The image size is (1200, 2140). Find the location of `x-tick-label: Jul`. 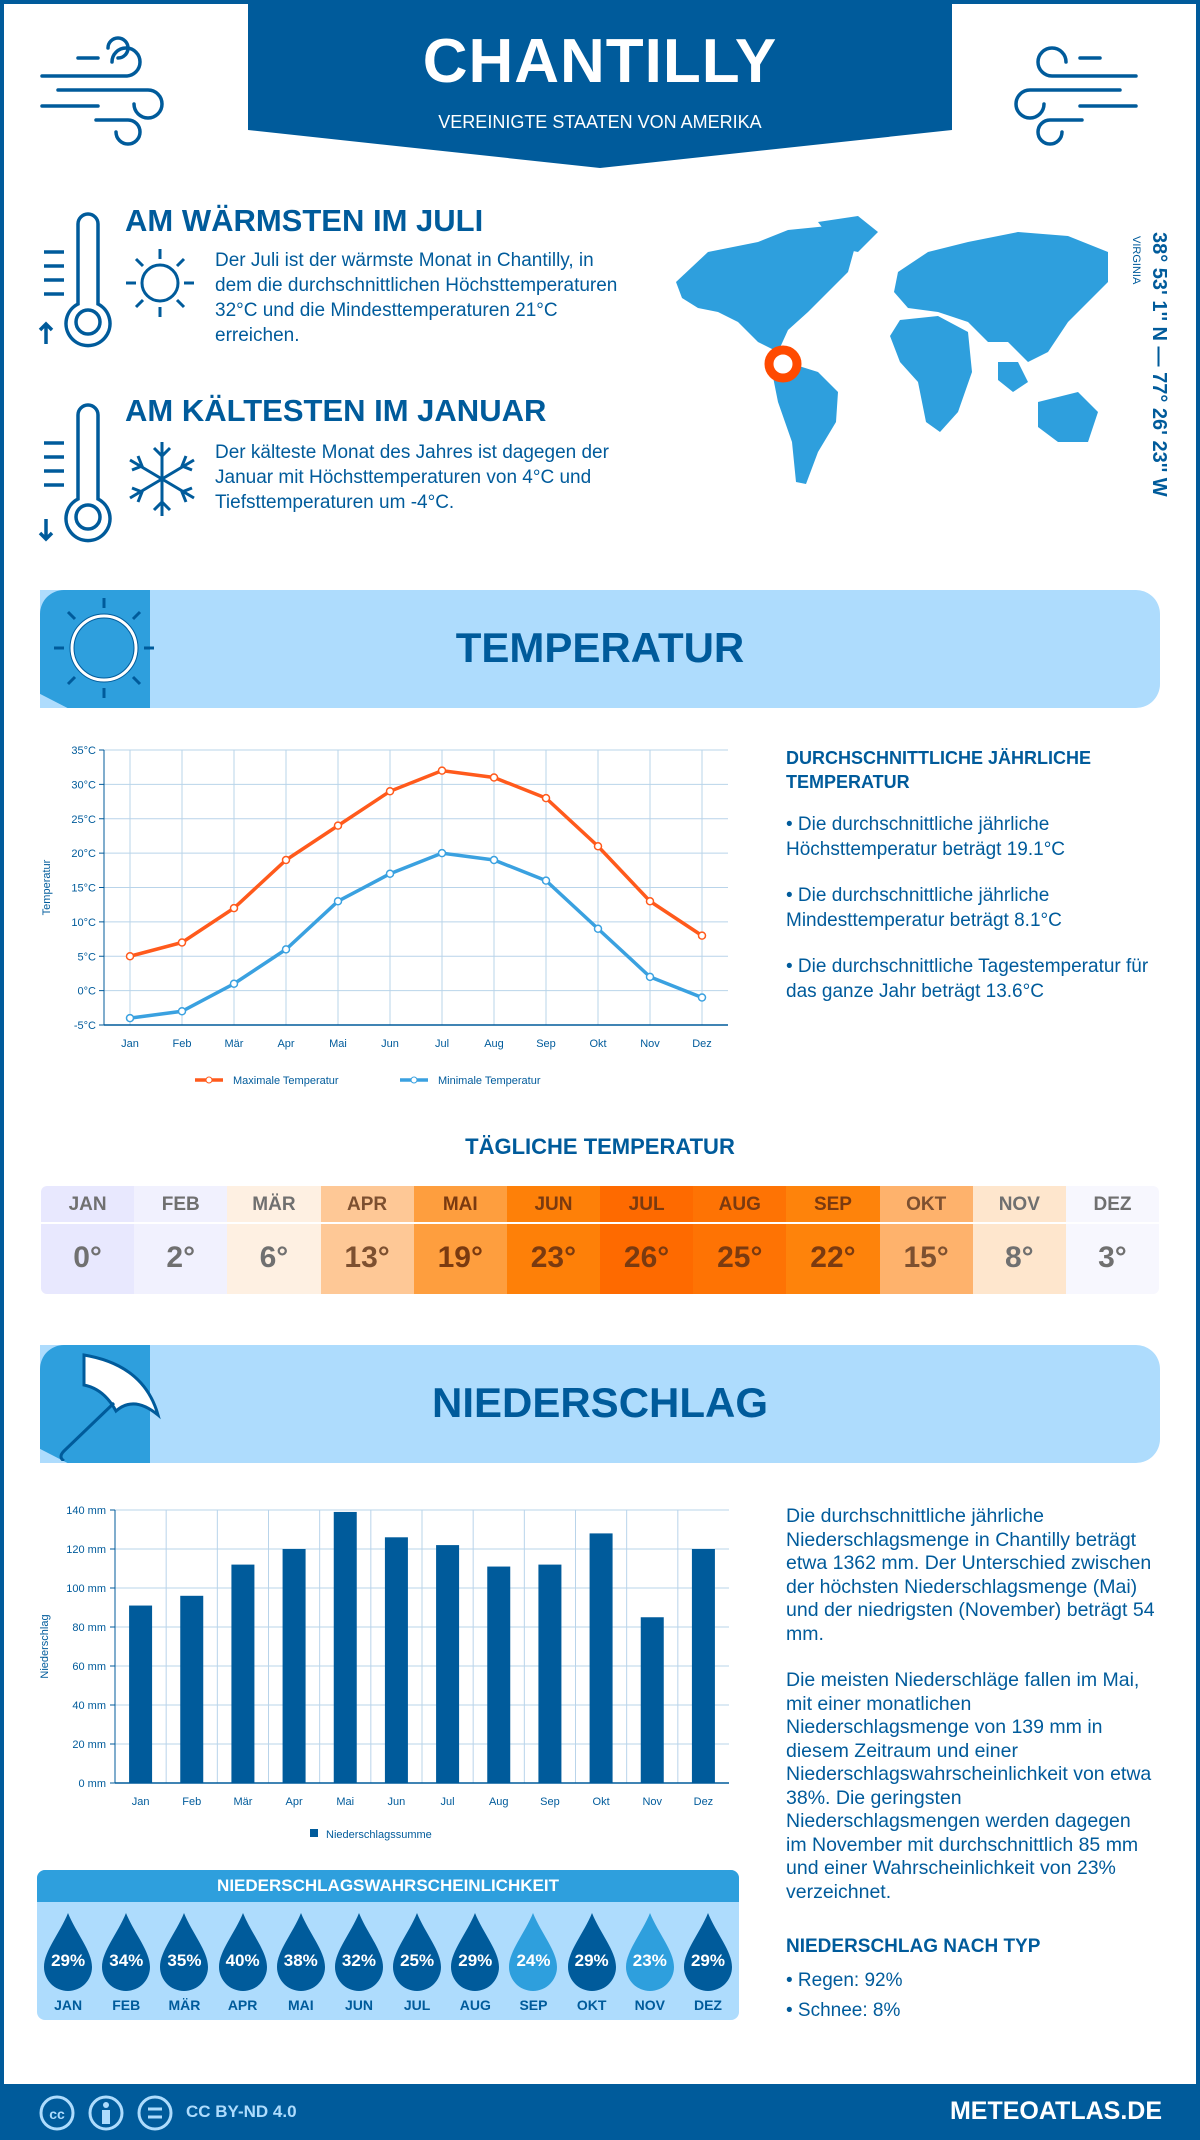

x-tick-label: Jul is located at coordinates (442, 1044).